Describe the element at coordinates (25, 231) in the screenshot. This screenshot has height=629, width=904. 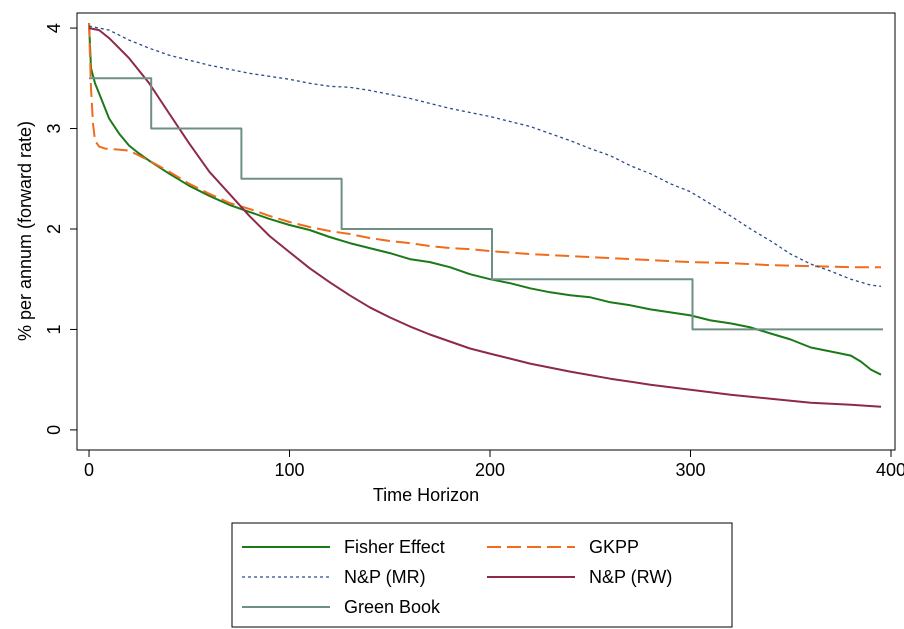
I see `y-axis-title: % per annum (forward rate)` at that location.